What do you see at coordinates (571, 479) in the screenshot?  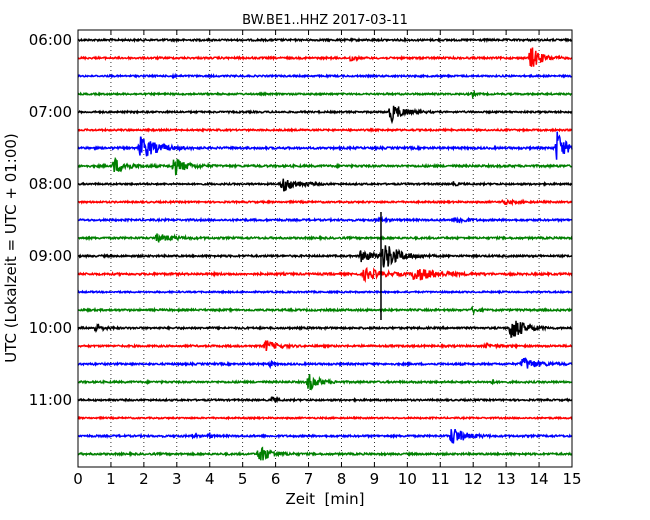 I see `x-tick-label: 15` at bounding box center [571, 479].